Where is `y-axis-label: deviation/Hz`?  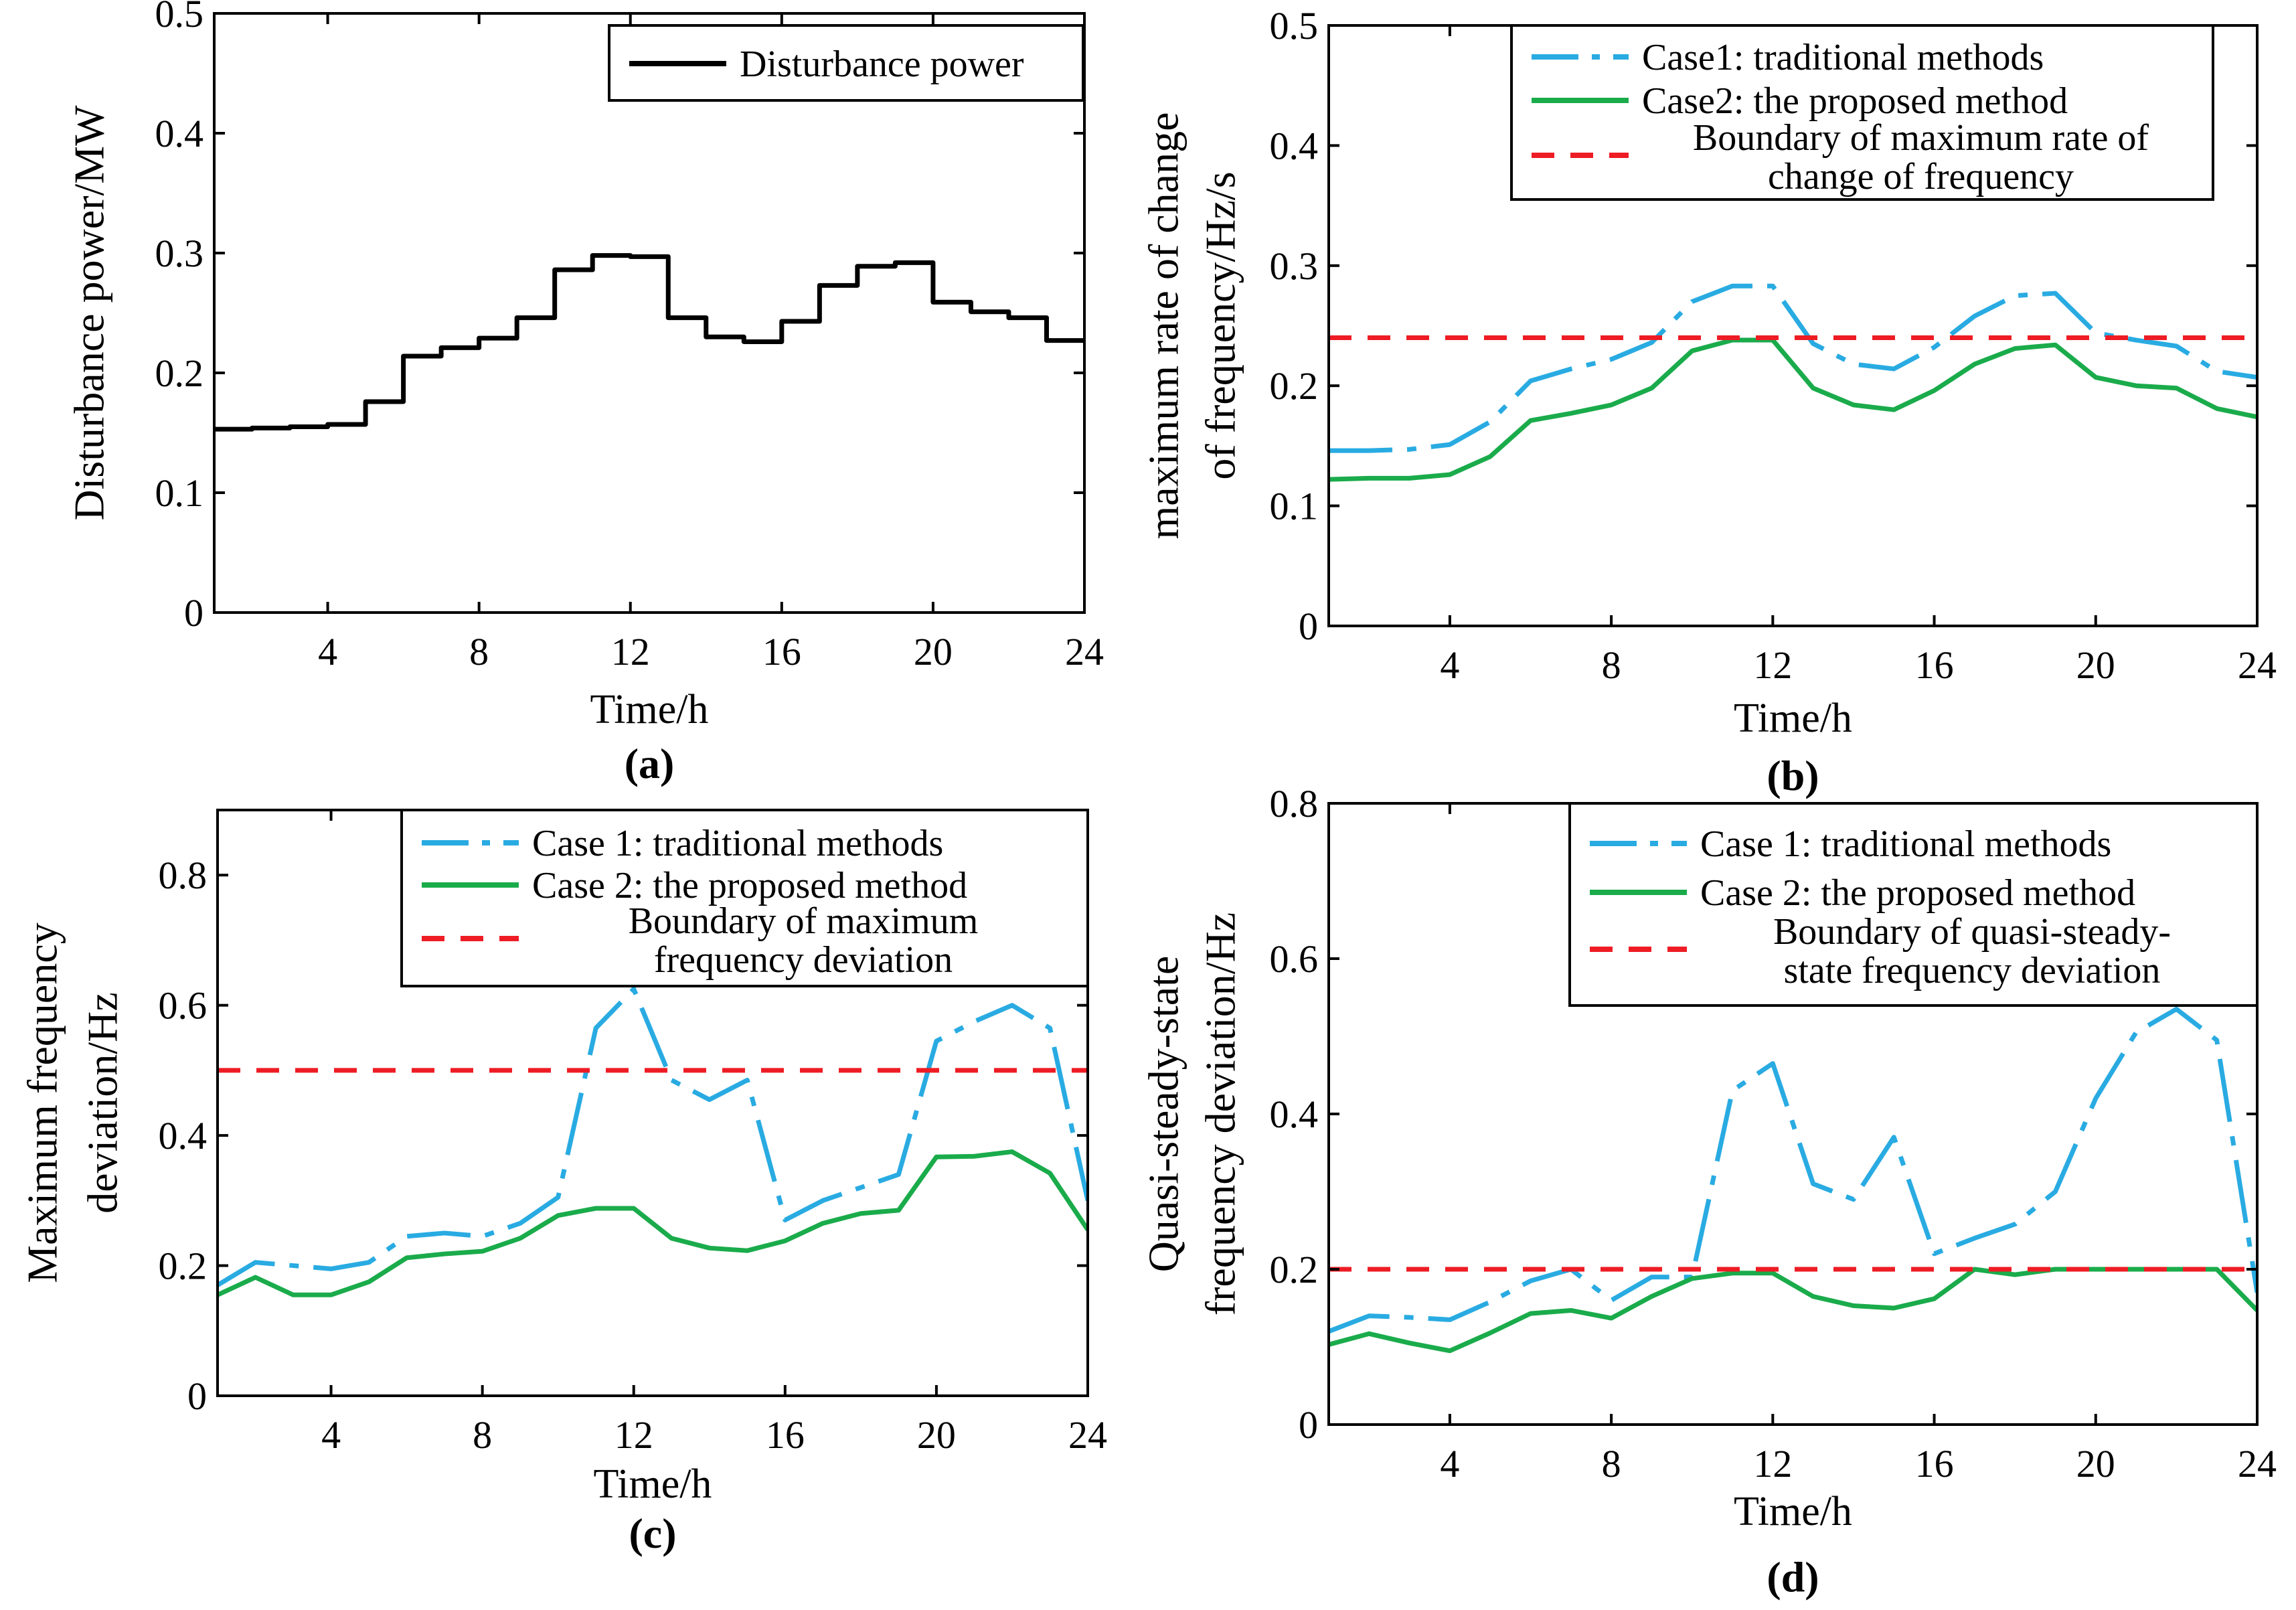 y-axis-label: deviation/Hz is located at coordinates (103, 1103).